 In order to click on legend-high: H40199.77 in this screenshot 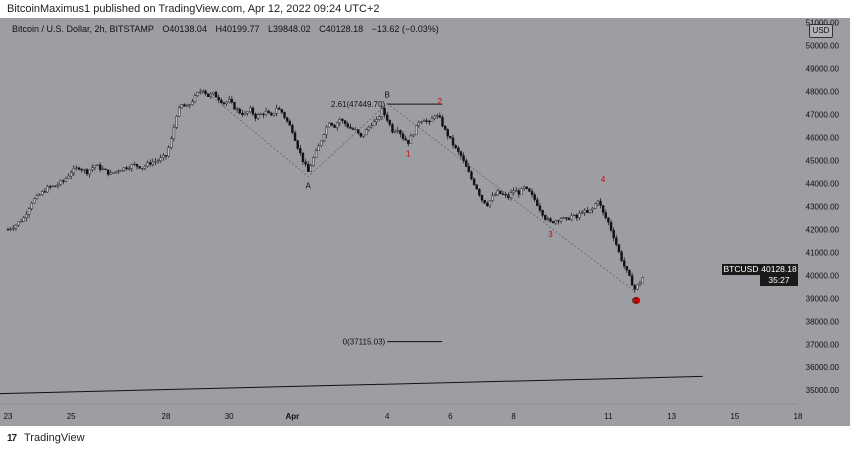, I will do `click(237, 29)`.